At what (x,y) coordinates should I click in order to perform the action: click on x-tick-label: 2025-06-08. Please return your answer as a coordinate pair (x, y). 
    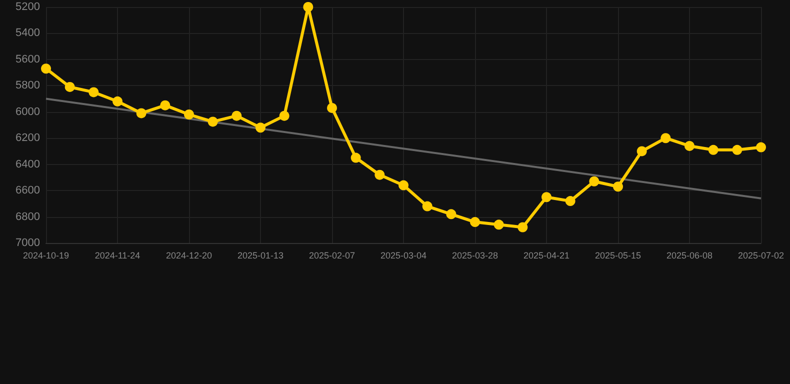
    Looking at the image, I should click on (689, 255).